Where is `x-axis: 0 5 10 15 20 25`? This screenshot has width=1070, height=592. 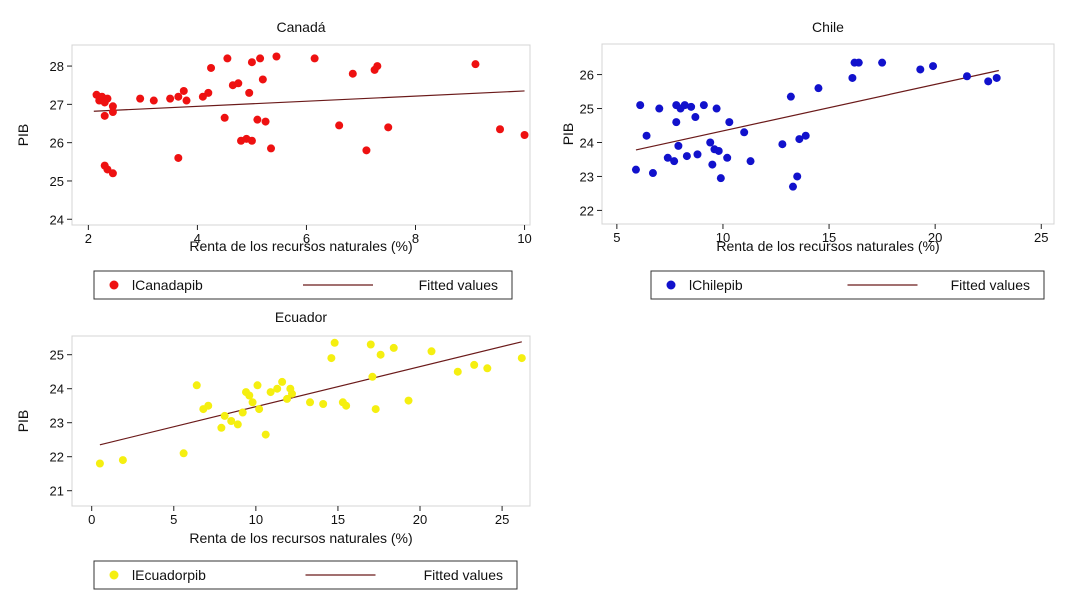
x-axis: 0 5 10 15 20 25 is located at coordinates (298, 516).